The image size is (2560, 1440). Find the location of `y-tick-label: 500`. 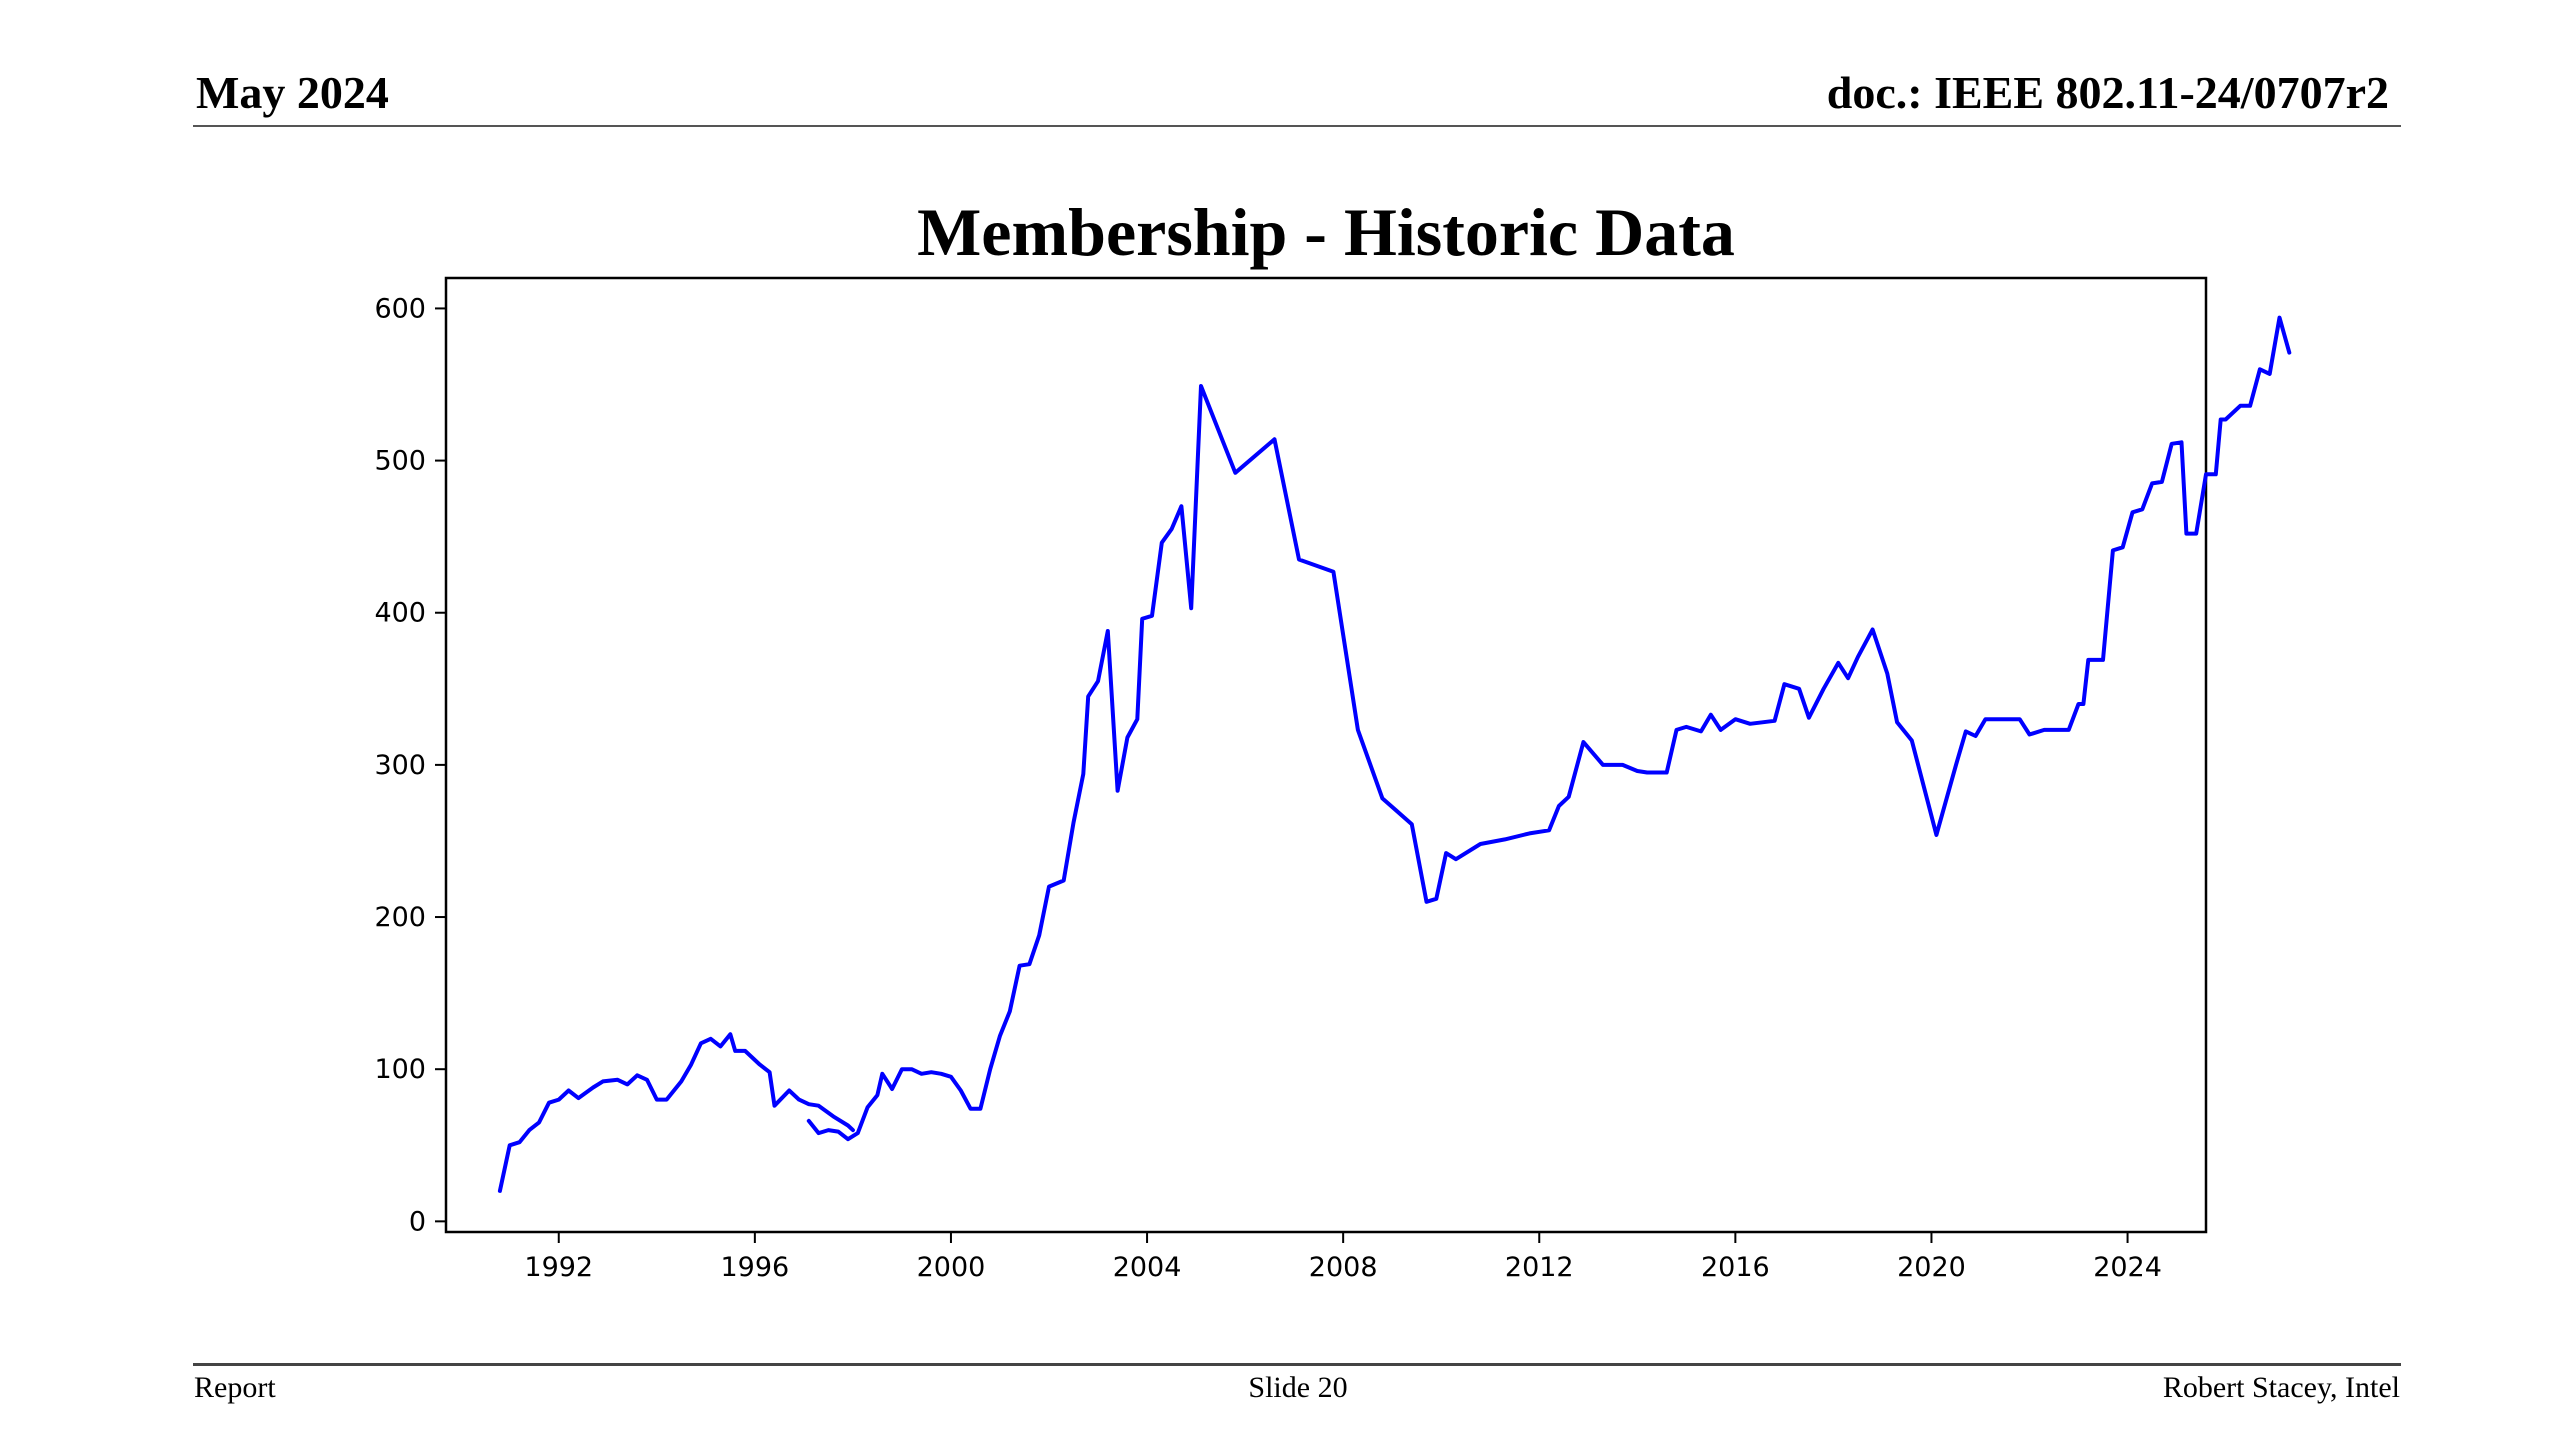

y-tick-label: 500 is located at coordinates (400, 461).